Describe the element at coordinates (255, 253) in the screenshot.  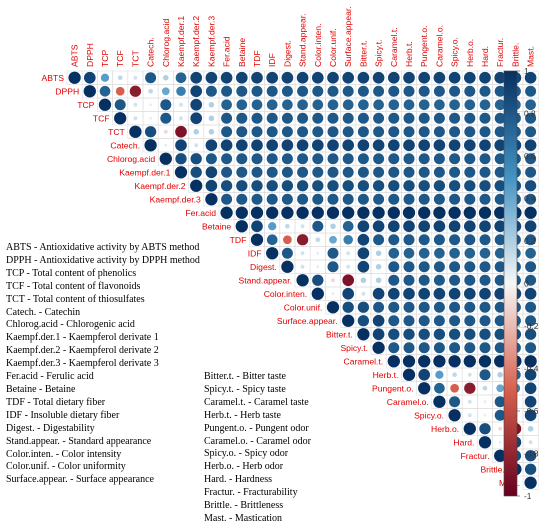
I see `row-label: IDF` at that location.